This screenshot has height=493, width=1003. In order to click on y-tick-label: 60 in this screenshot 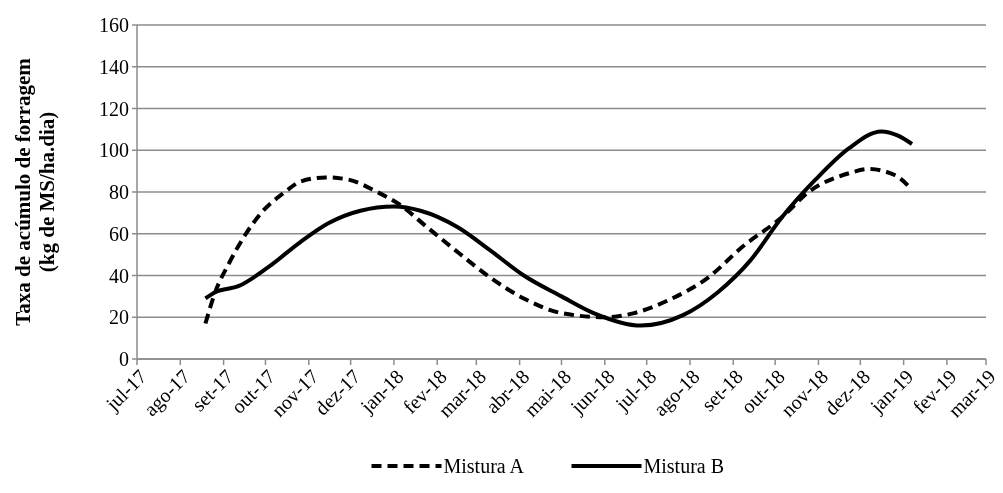, I will do `click(119, 233)`.